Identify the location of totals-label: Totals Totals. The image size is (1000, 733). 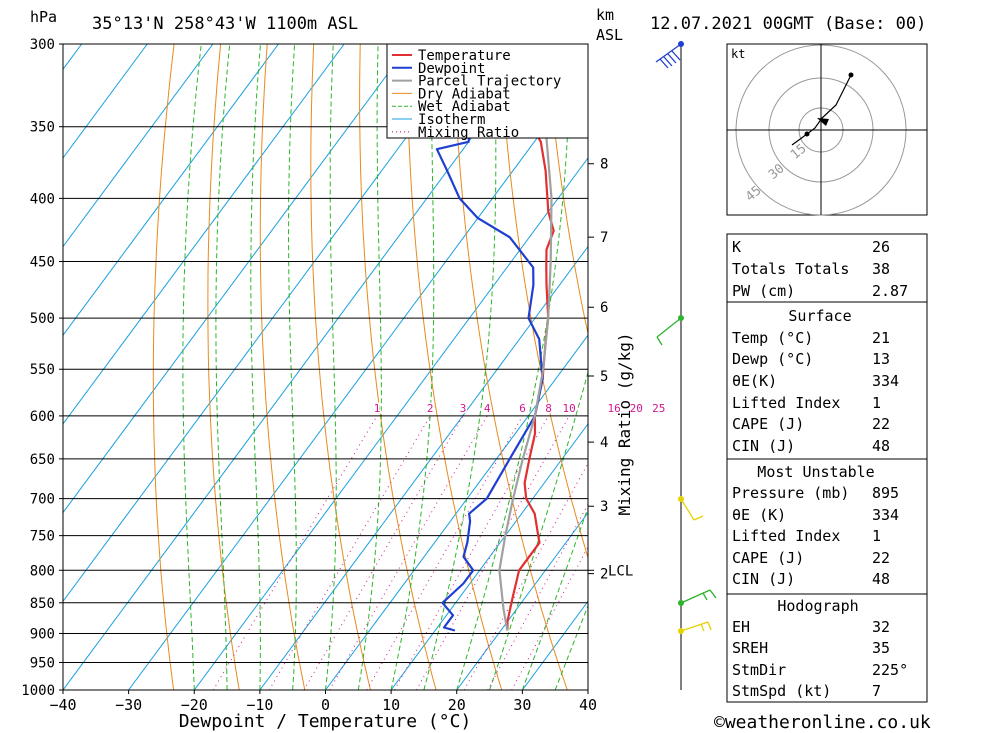
(790, 269).